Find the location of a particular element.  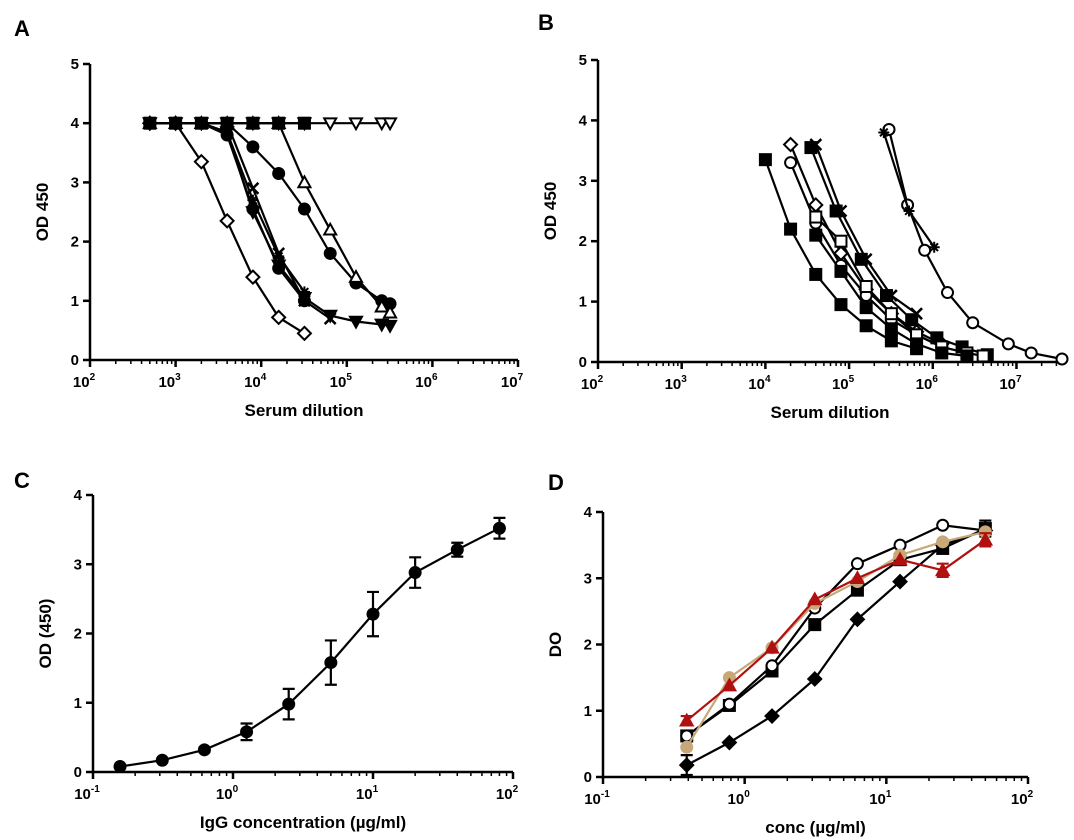

panel-a-x-tick-label: 10² is located at coordinates (84, 381).